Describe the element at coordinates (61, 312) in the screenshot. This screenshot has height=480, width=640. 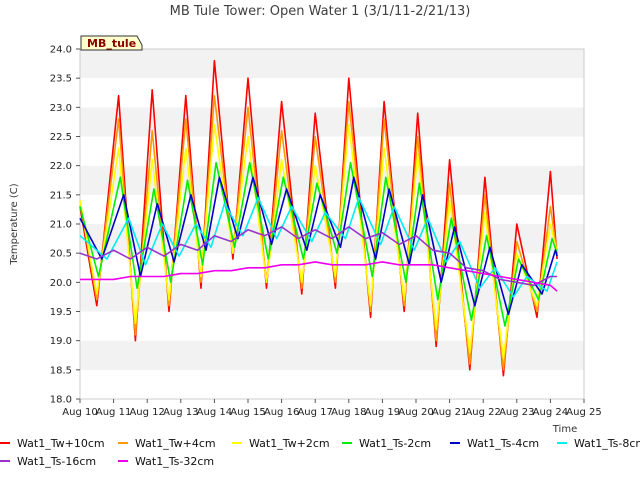
I see `y-tick-label: 19.5` at that location.